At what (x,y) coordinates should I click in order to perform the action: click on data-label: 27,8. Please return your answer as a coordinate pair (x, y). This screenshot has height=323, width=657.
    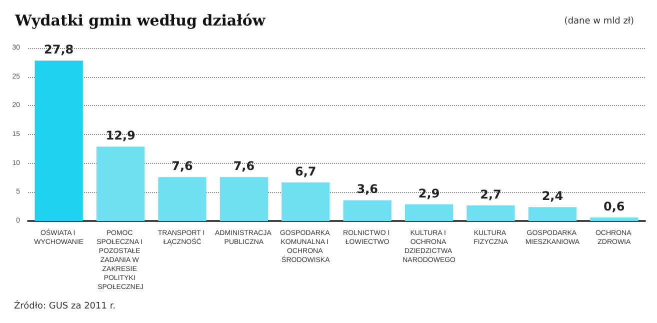
    Looking at the image, I should click on (59, 49).